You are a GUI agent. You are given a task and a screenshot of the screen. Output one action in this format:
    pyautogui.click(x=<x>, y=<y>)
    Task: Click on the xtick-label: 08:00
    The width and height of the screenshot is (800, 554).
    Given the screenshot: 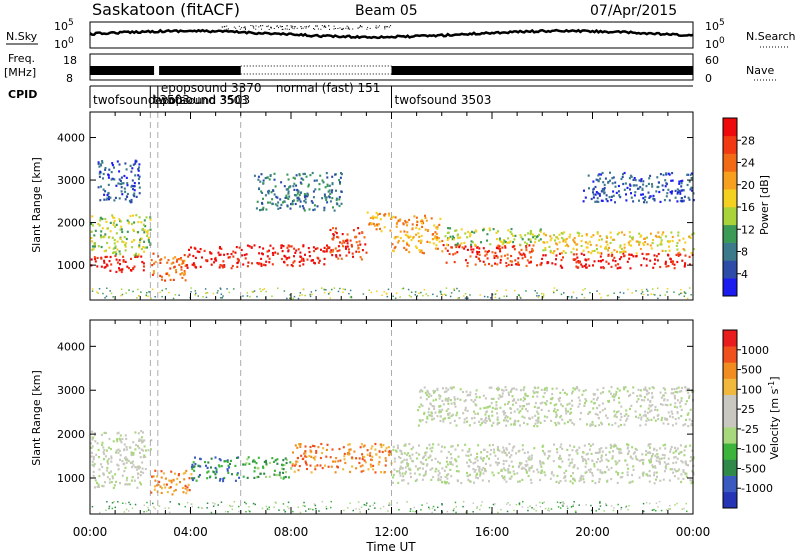 What is the action you would take?
    pyautogui.click(x=291, y=532)
    